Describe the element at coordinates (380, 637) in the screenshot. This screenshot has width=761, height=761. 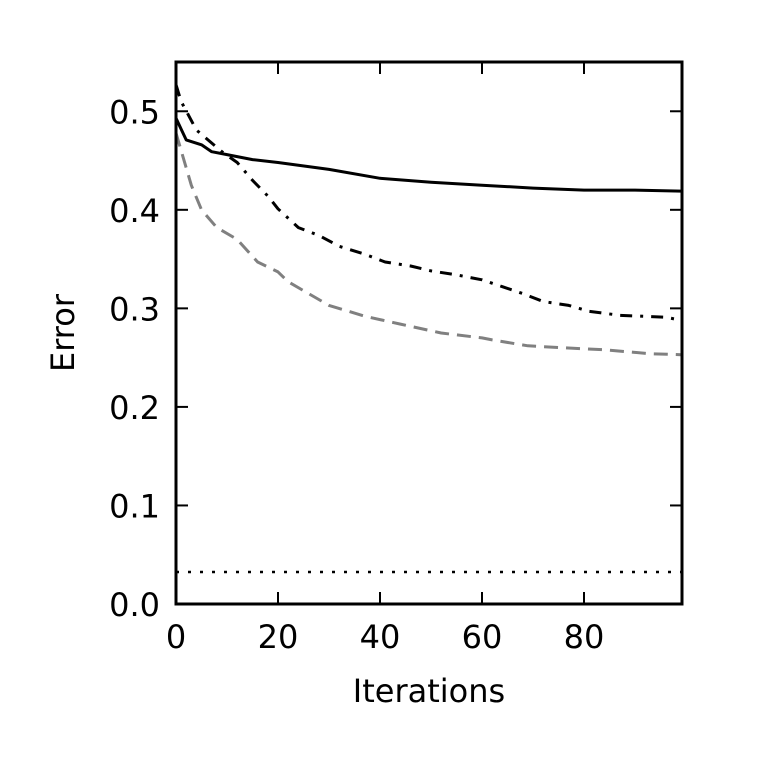
I see `x-tick-label: 40` at that location.